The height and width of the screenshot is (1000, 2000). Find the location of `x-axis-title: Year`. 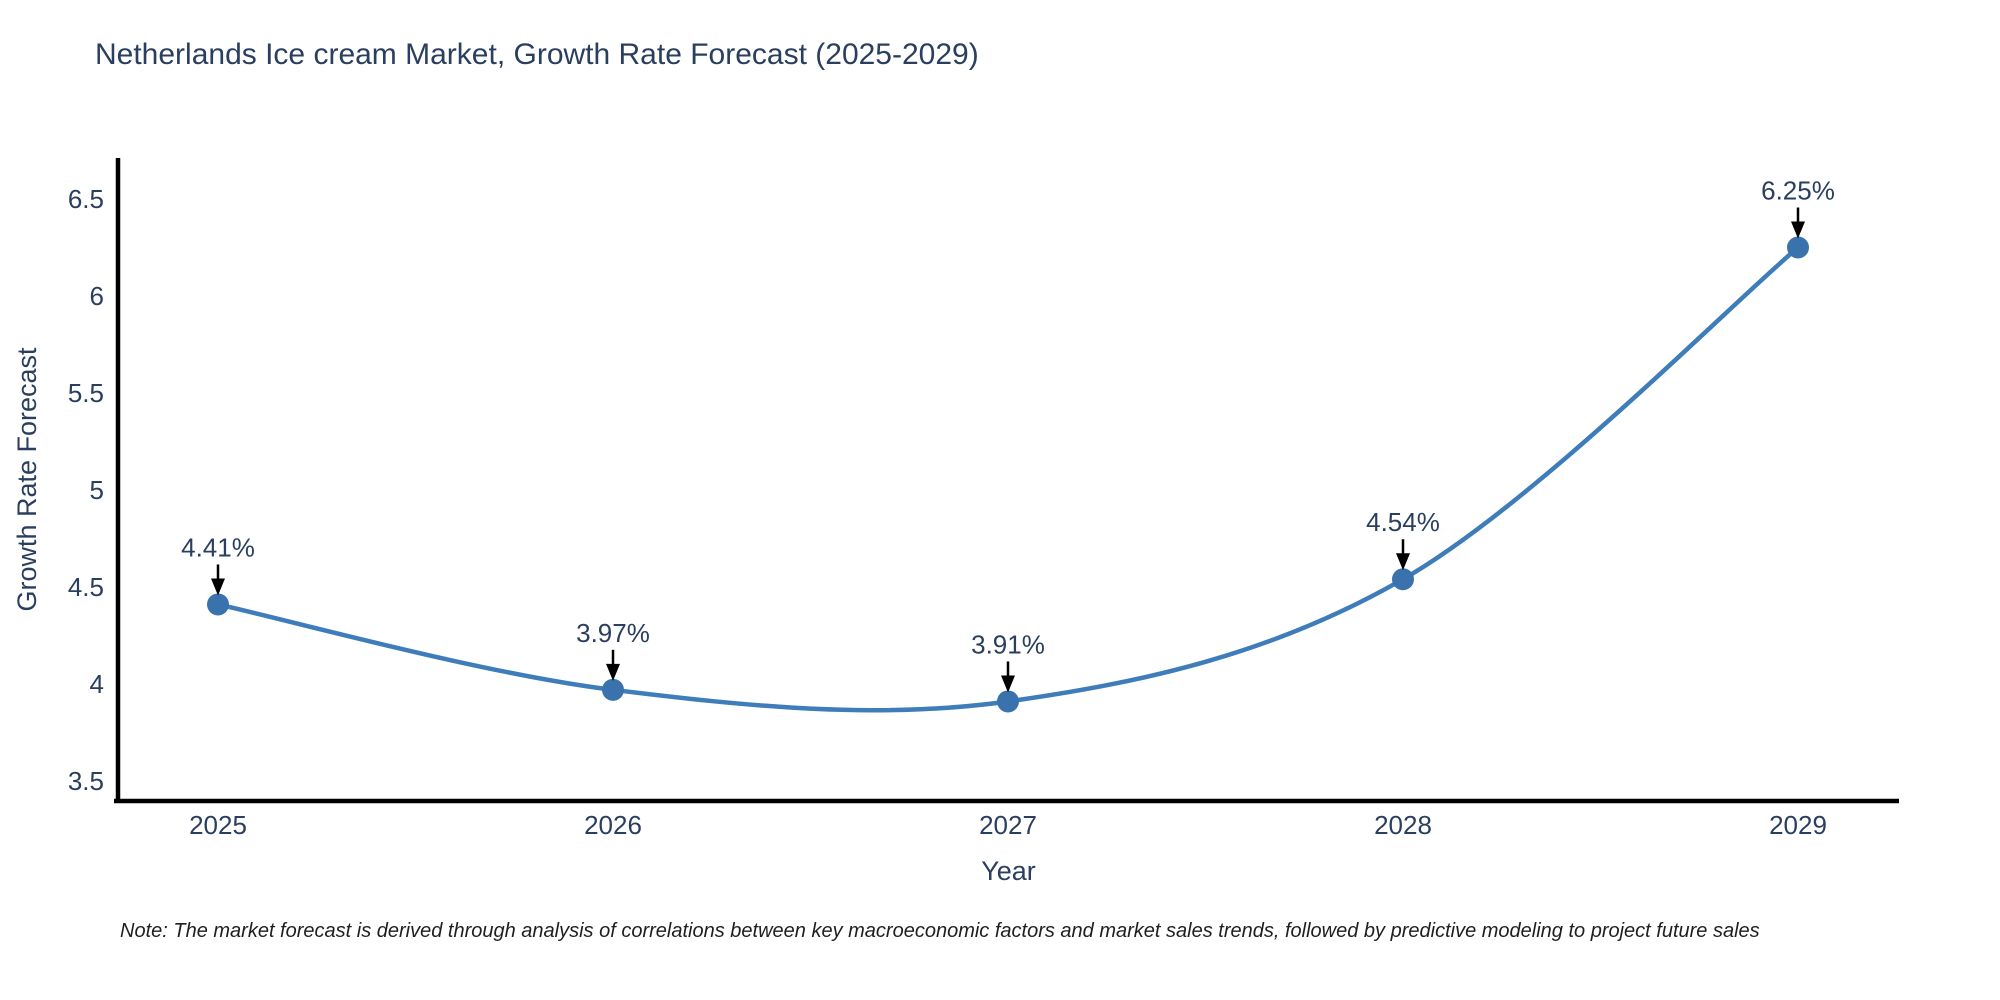

x-axis-title: Year is located at coordinates (1008, 871).